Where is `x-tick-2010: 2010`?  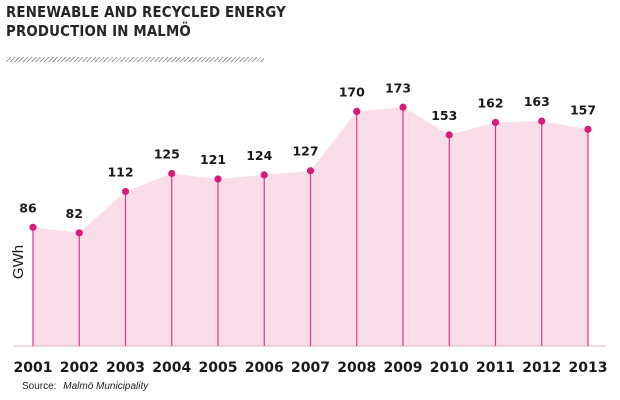 x-tick-2010: 2010 is located at coordinates (449, 368).